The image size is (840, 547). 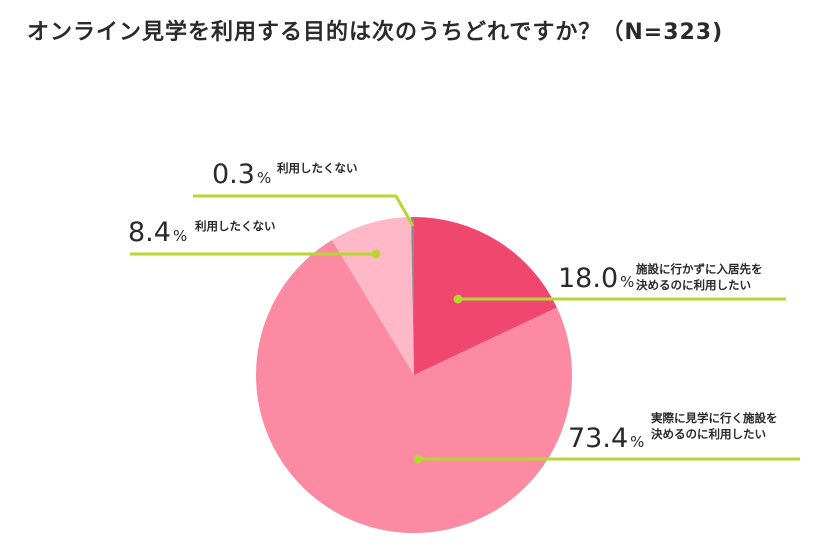 I want to click on slice-category-label-1-0: 実際に見学に行く施設を, so click(x=714, y=418).